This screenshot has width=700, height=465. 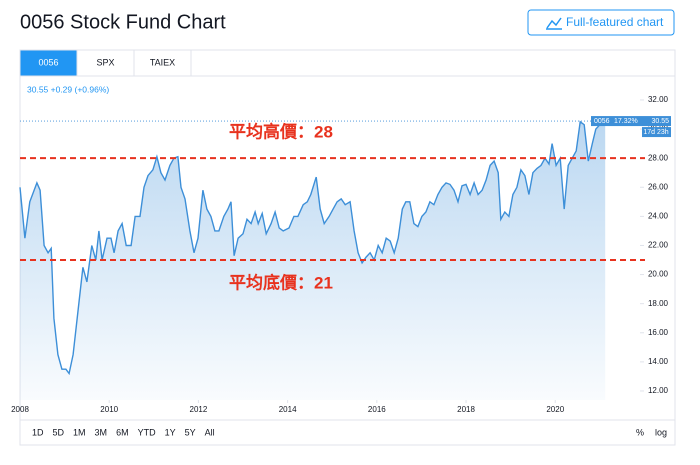 What do you see at coordinates (123, 22) in the screenshot?
I see `page-title: 0056 Stock Fund Chart` at bounding box center [123, 22].